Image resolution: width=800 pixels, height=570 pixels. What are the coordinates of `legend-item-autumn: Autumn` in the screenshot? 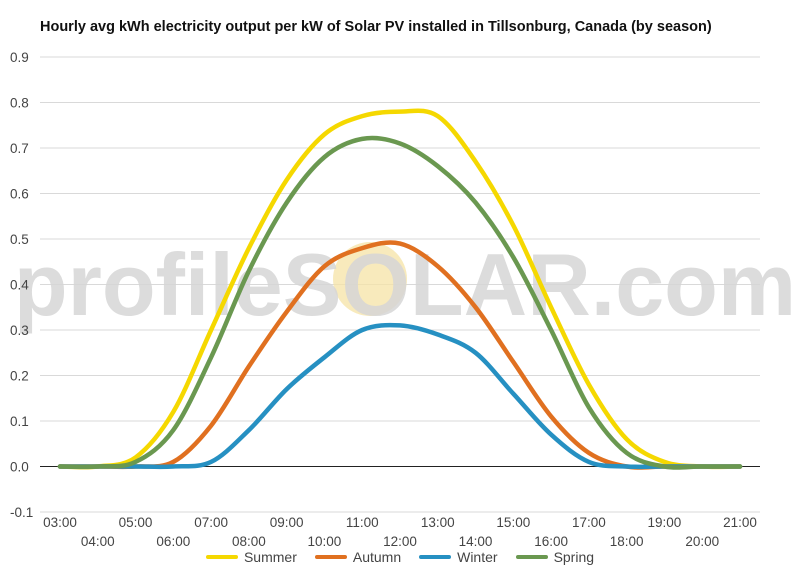 It's located at (358, 557).